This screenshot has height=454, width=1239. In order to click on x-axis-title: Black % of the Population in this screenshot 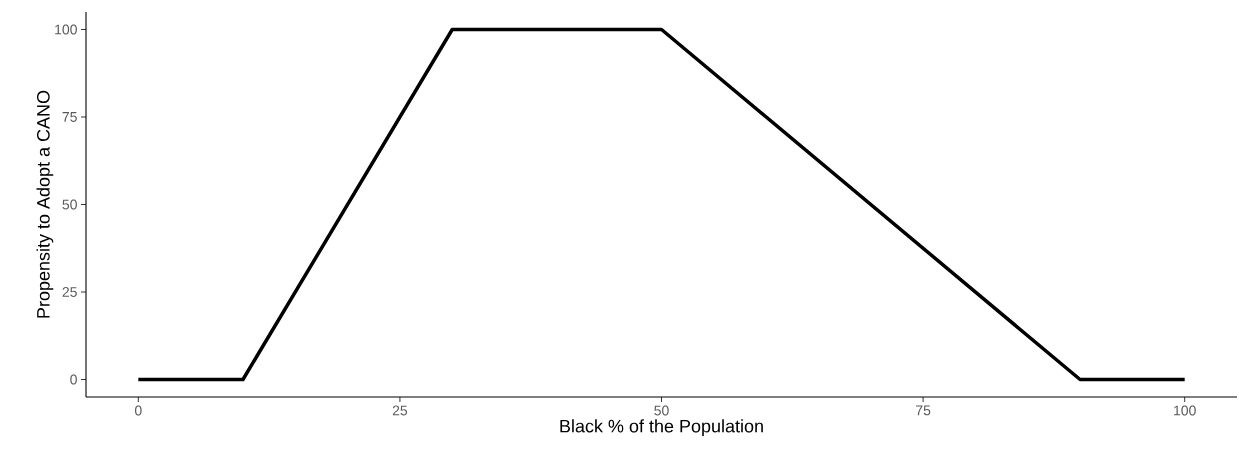, I will do `click(661, 428)`.